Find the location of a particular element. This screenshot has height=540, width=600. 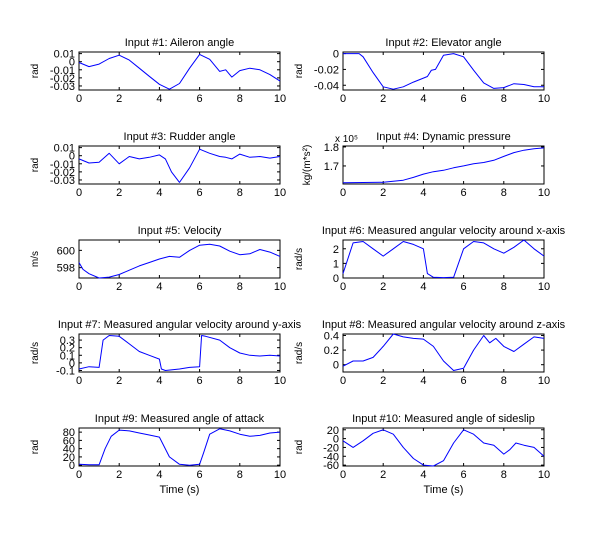

y-tick-label: 0.2 is located at coordinates (67, 349).